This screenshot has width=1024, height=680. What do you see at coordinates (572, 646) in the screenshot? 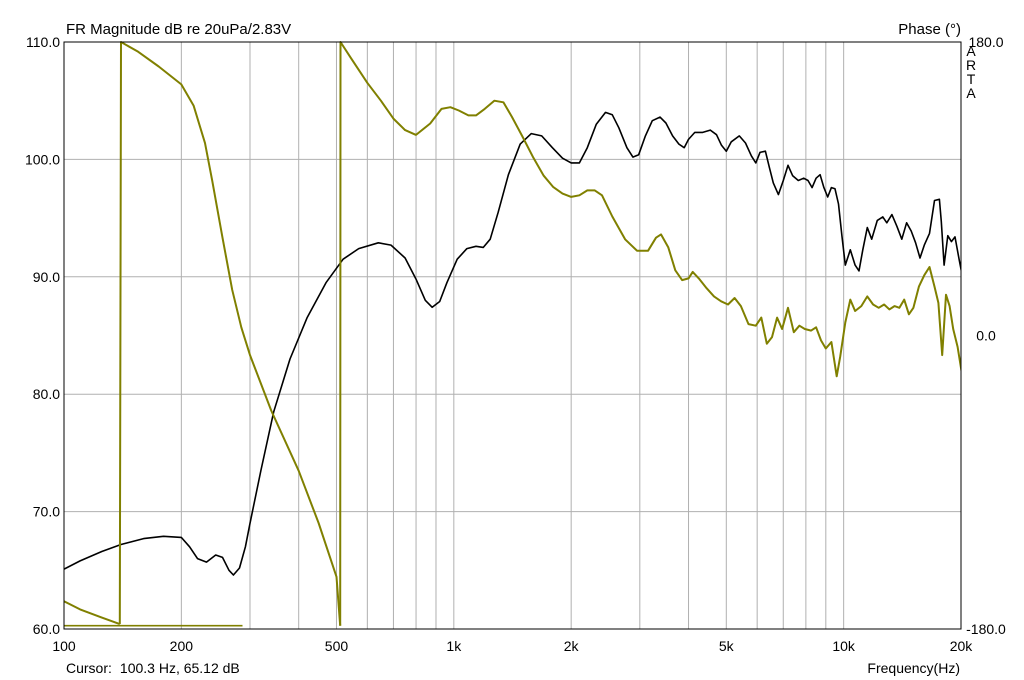
I see `x-tick-label: 2k` at bounding box center [572, 646].